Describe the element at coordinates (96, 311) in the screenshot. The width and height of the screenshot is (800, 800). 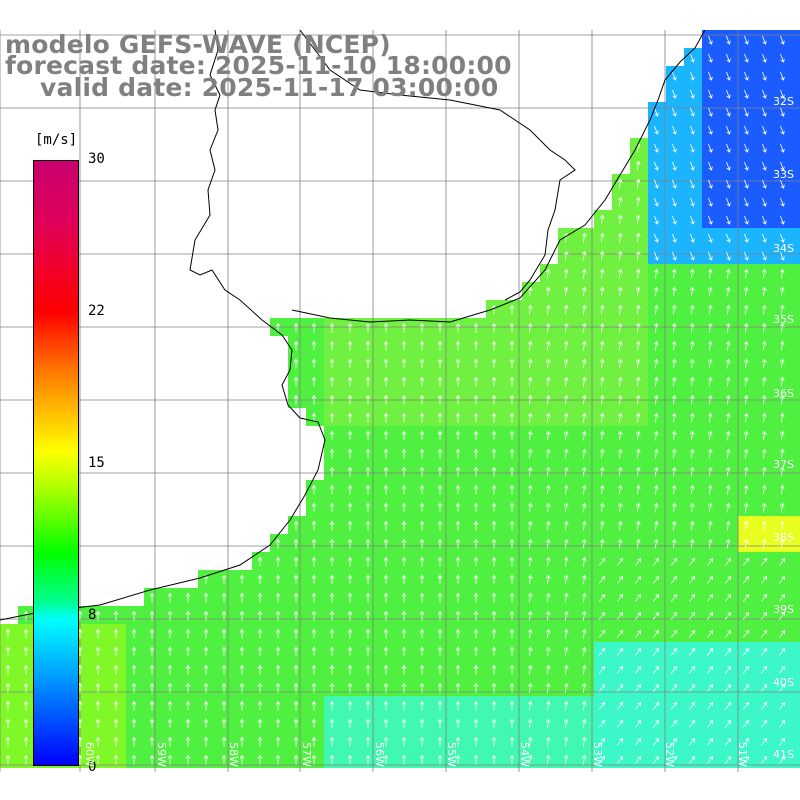
I see `colorbar-tick-22: 22` at that location.